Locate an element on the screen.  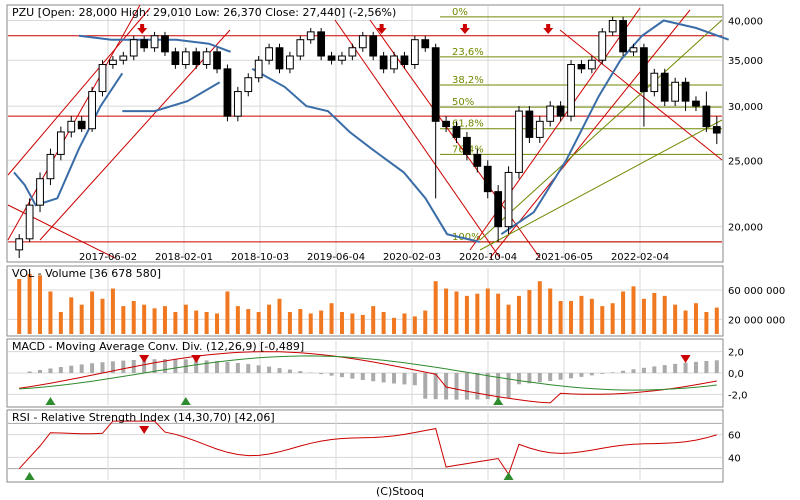
volume-y-tick-label: 60 000 000 is located at coordinates (756, 291).